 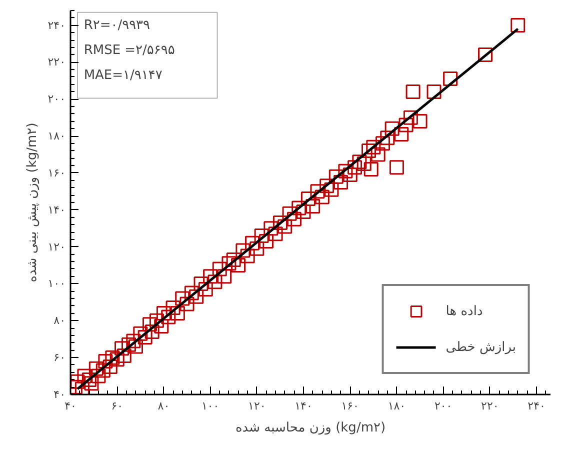 I want to click on y-tick-label: ۸۰, so click(x=60, y=321).